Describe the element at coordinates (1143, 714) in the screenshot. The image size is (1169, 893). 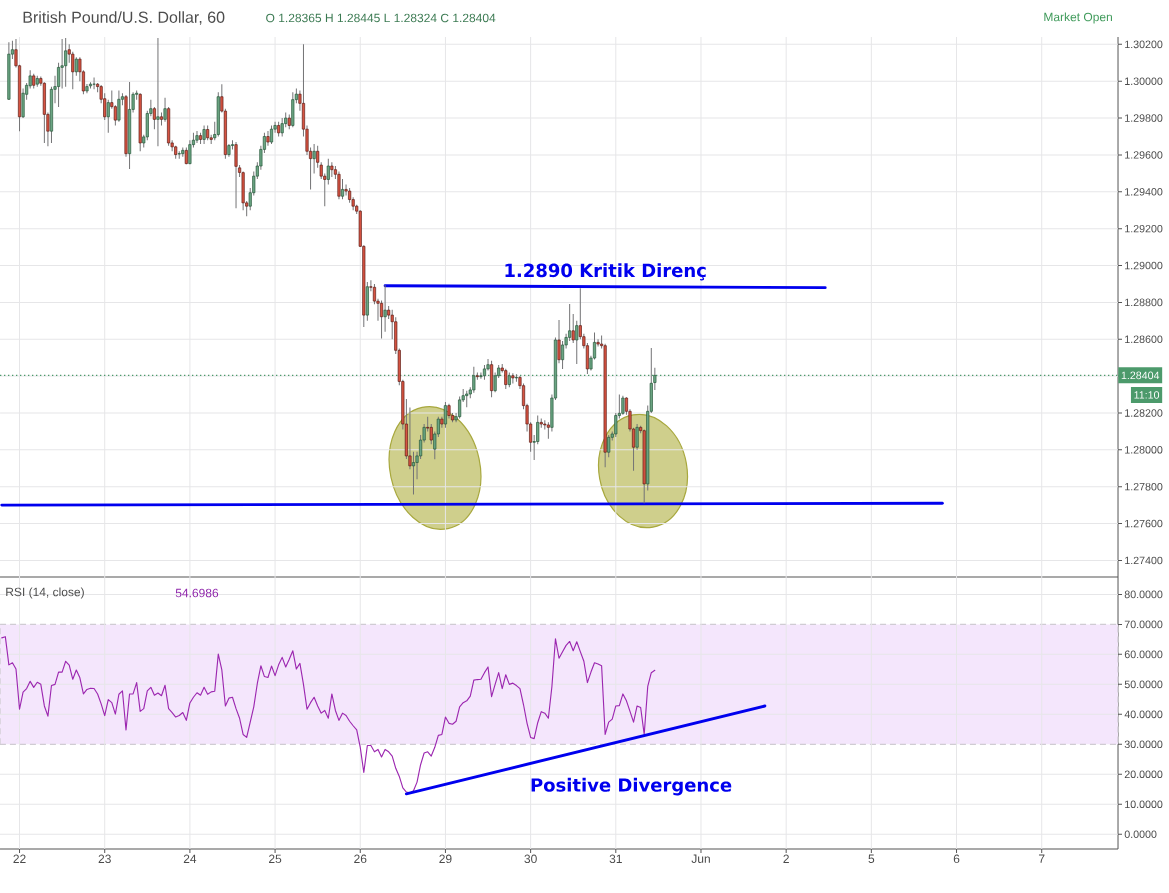
I see `y-tick-label: 40.0000` at that location.